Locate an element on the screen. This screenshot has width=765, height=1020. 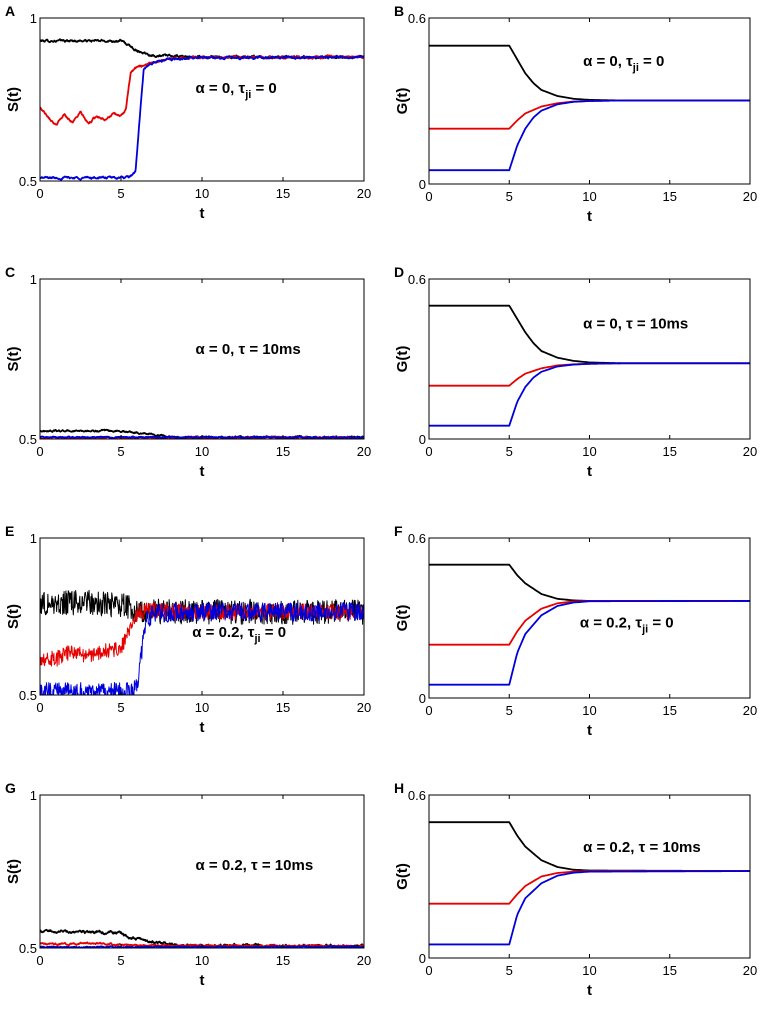
panel-c: C 0 5 10 15 20 0.5 1 t S(t) α = 0, τ = 10ms is located at coordinates (188, 372).